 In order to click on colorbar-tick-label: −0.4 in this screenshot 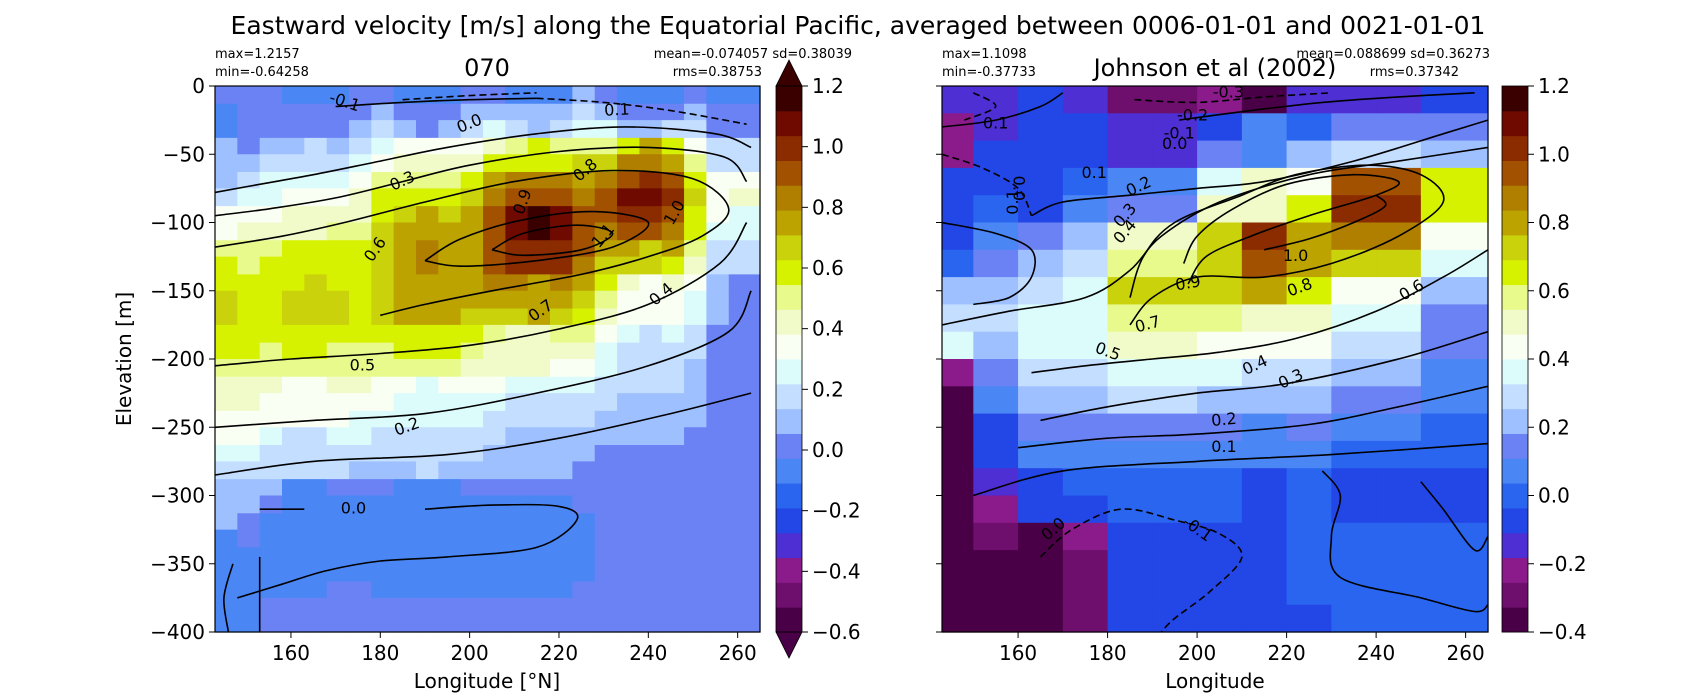, I will do `click(836, 571)`.